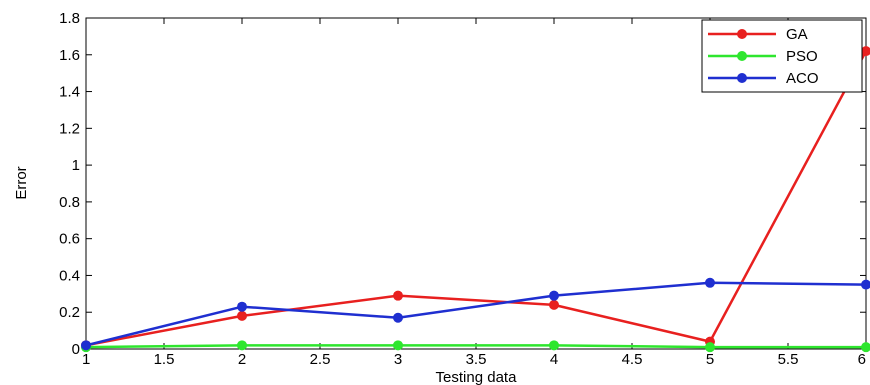  Describe the element at coordinates (320, 359) in the screenshot. I see `x-tick-label: 2.5` at that location.